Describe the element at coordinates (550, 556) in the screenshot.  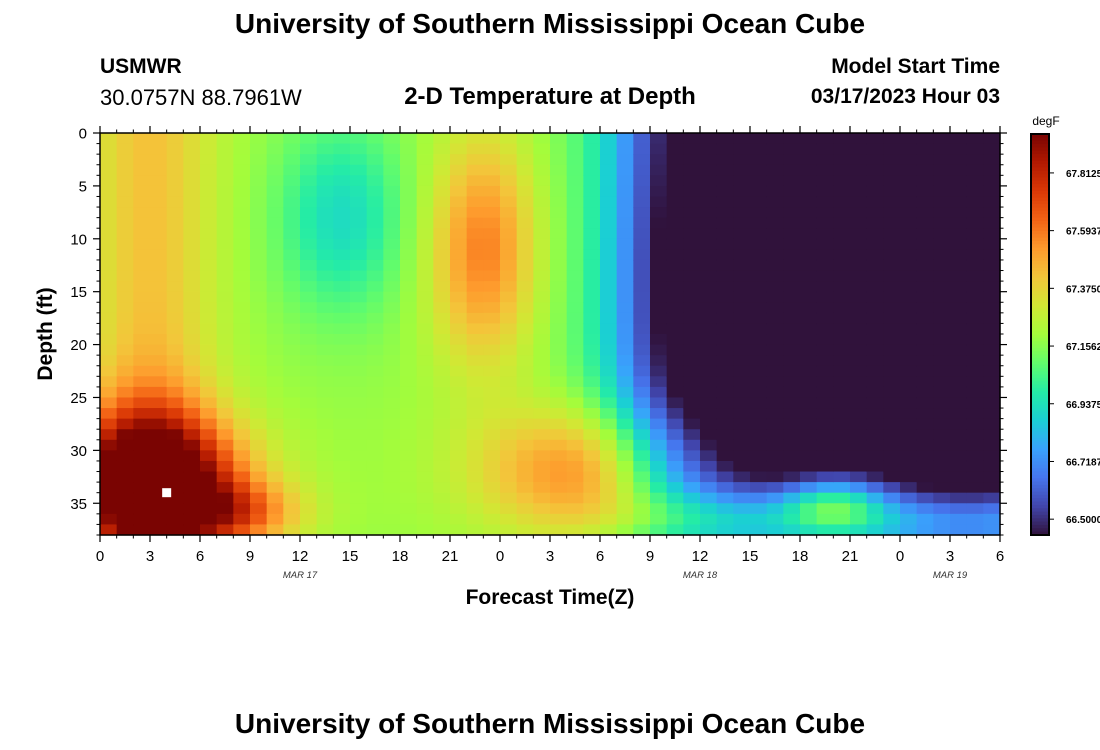
I see `x-tick-label: 3` at that location.